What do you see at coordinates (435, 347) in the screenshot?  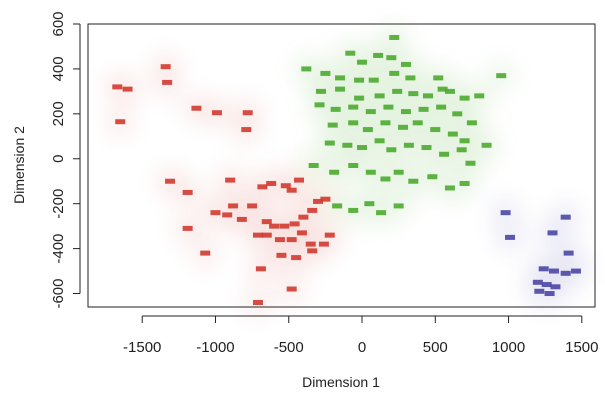 I see `x-tick-label: 500` at bounding box center [435, 347].